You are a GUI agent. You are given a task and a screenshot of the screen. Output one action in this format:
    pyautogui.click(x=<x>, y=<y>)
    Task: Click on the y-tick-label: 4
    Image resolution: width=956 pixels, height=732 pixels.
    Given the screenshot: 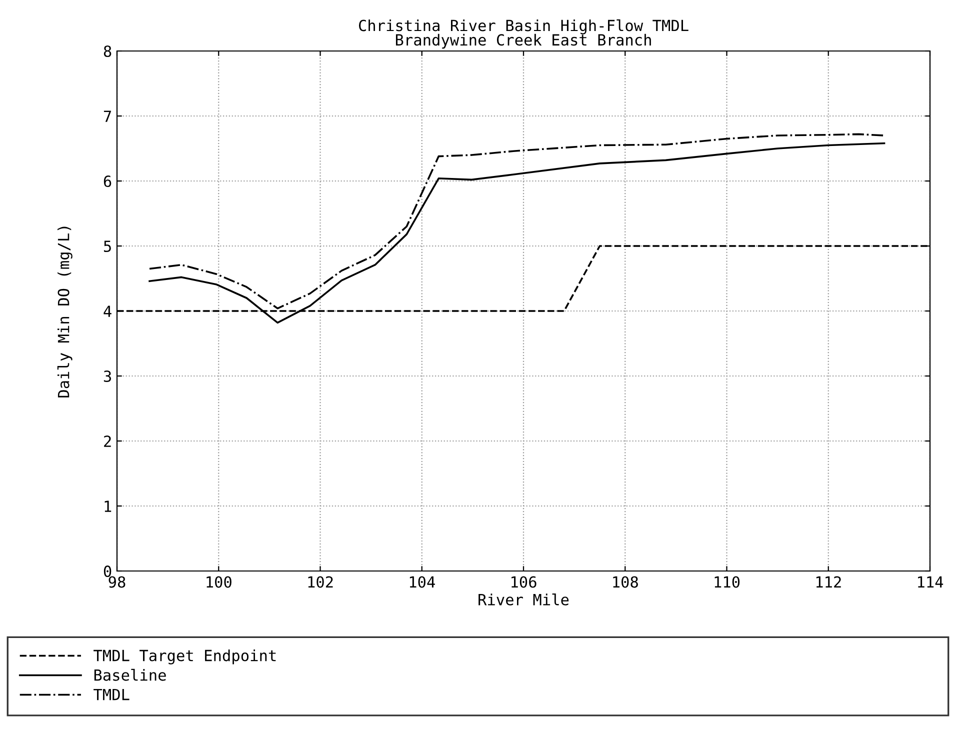 What is the action you would take?
    pyautogui.click(x=108, y=311)
    